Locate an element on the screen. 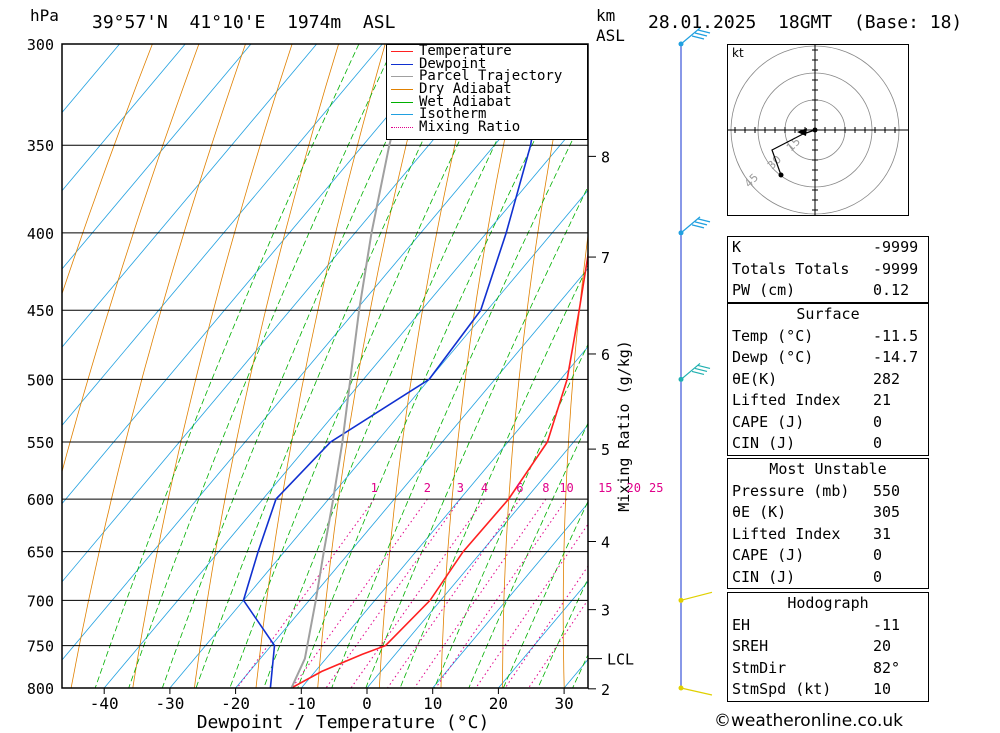 This screenshot has height=733, width=1000. pressure-tick-label: 550 is located at coordinates (40, 443).